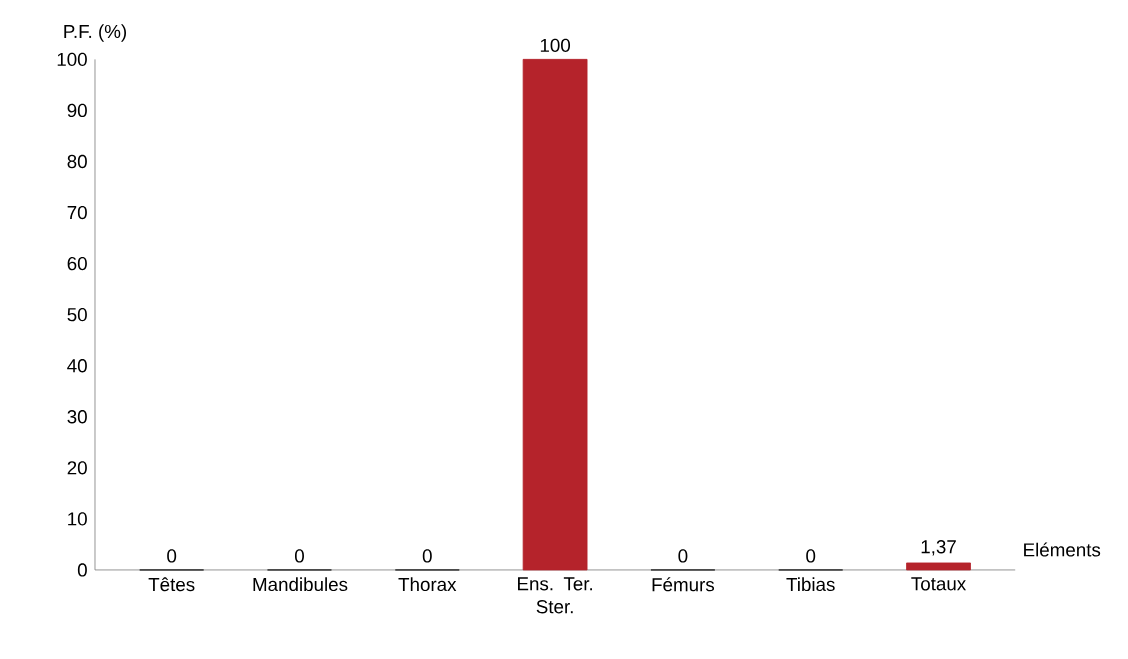 This screenshot has height=659, width=1128. I want to click on y-tick-label: 50, so click(77, 315).